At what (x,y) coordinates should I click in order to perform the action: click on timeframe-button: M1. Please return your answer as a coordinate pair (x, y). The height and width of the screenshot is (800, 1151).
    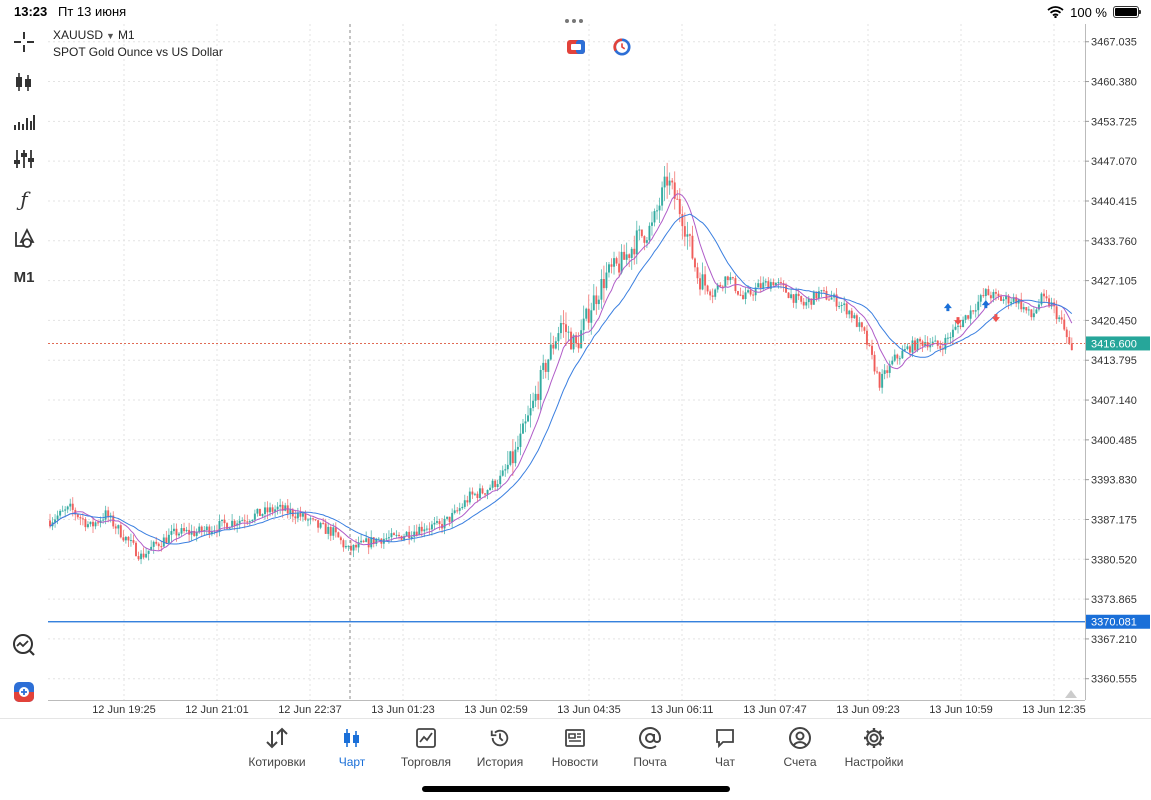
    Looking at the image, I should click on (24, 277).